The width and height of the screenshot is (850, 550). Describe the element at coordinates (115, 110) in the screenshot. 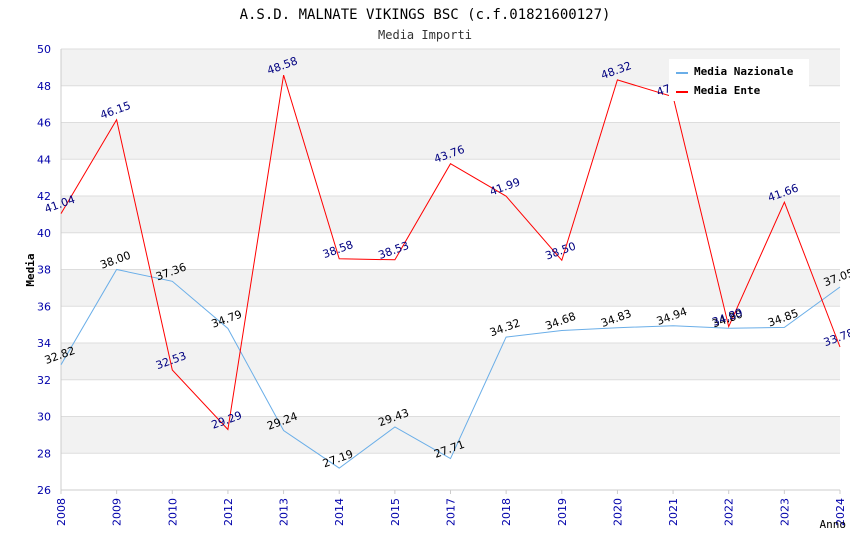

I see `data-label-media-ente-2009: 46.15` at that location.